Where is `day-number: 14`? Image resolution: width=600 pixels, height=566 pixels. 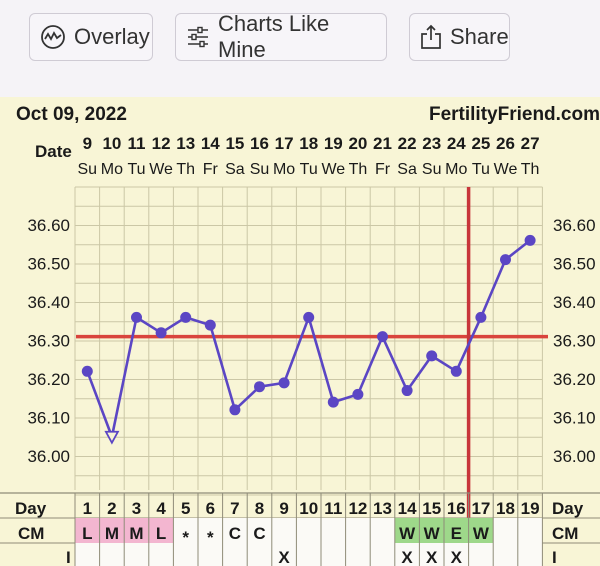 day-number: 14 is located at coordinates (407, 508).